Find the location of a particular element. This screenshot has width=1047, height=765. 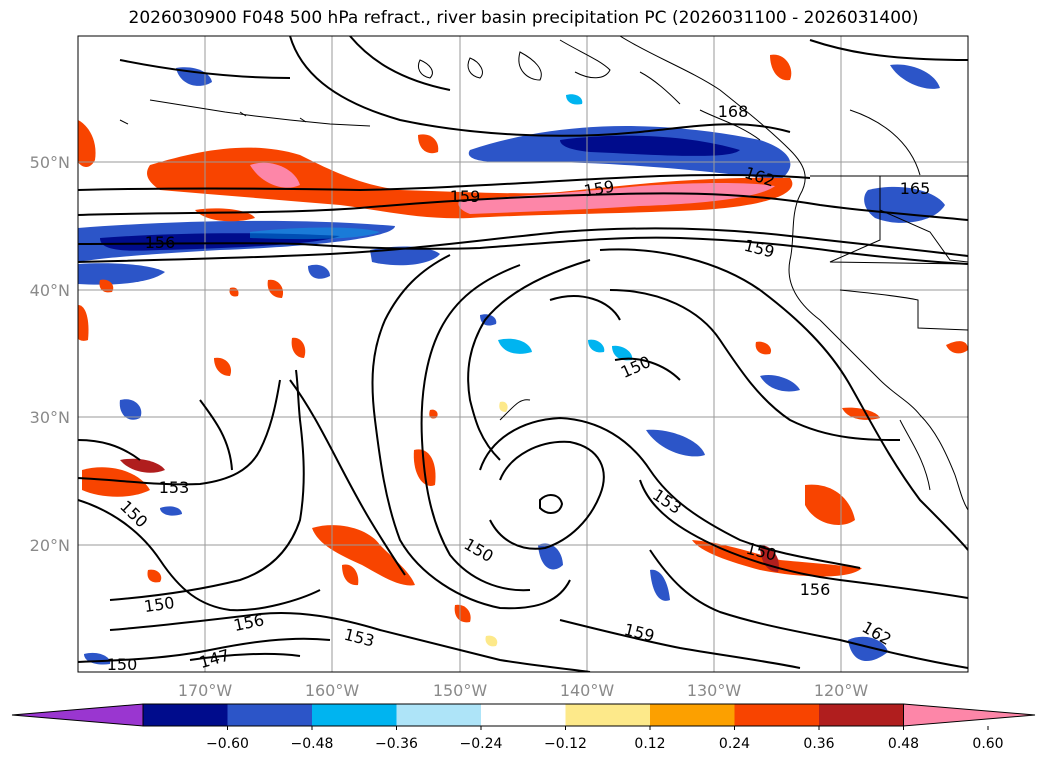

colorbar-frame is located at coordinates (523, 715).